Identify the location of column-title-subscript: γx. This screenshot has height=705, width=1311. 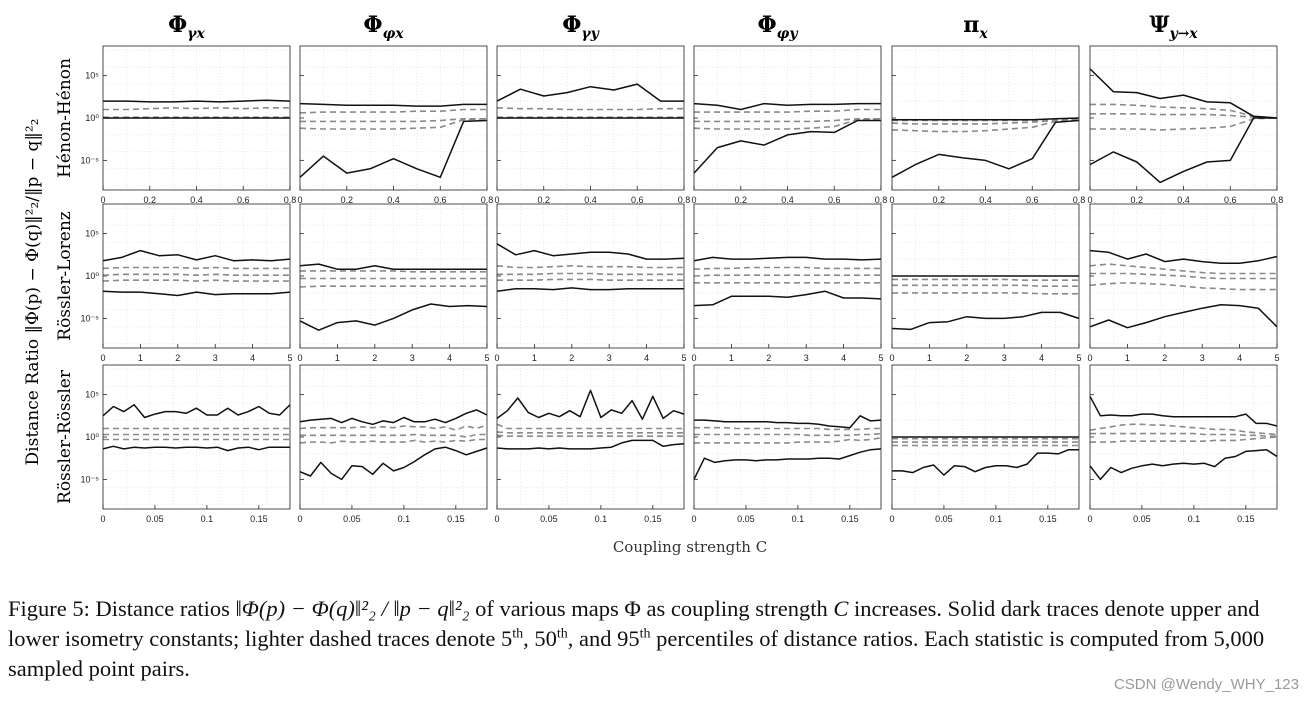
(196, 34).